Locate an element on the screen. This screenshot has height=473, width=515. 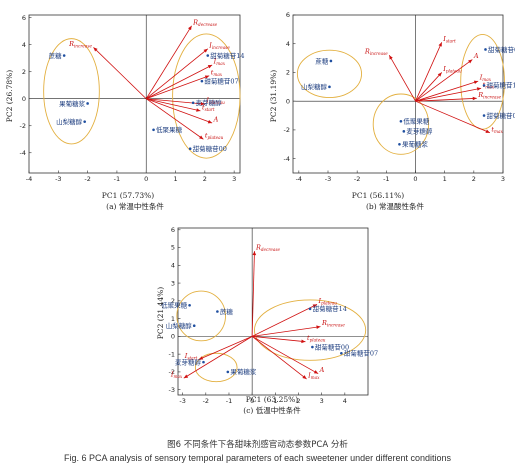
score-label: 甜菊糖苷00 is located at coordinates (501, 115).